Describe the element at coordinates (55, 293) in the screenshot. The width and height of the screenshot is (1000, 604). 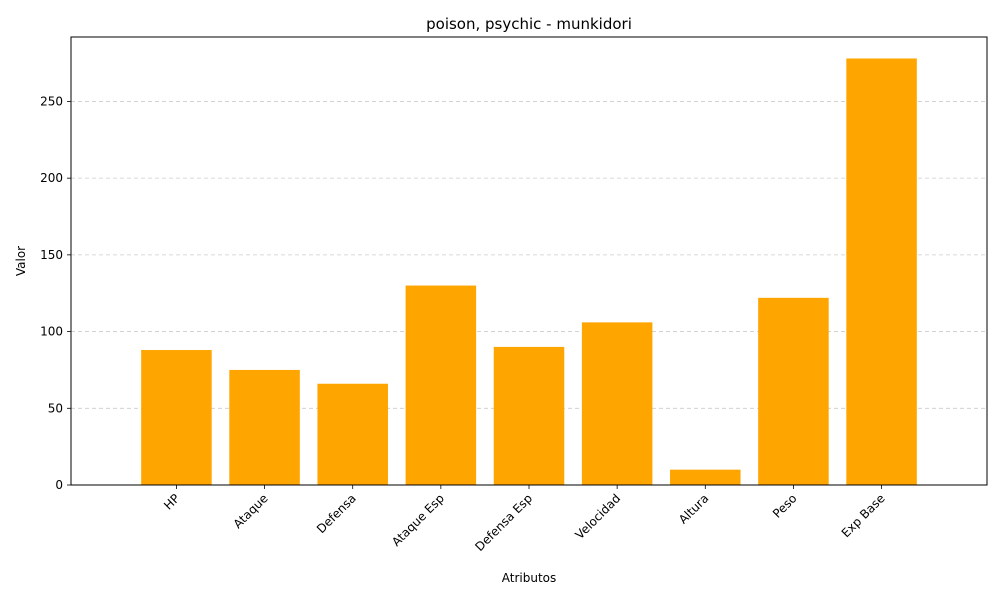
I see `y-axis-ticks: 0 50 100 150 200 250` at that location.